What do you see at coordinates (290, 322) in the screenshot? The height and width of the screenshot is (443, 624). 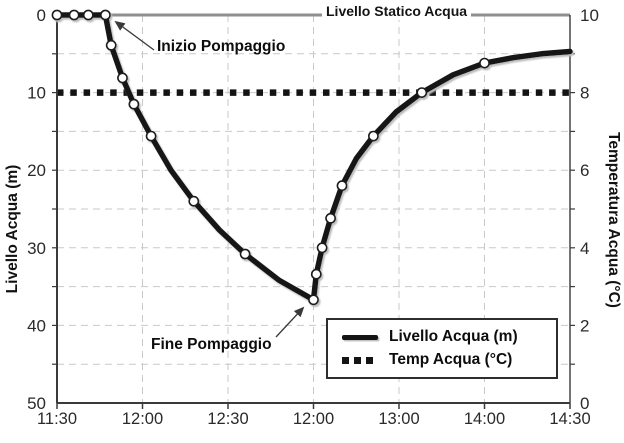 I see `end-pumping-arrow` at bounding box center [290, 322].